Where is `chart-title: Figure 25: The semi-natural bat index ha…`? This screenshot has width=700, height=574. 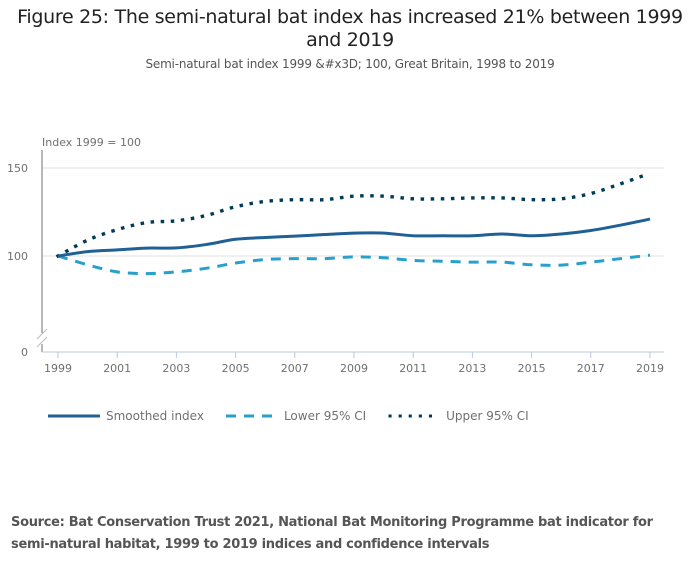
chart-title: Figure 25: The semi-natural bat index ha… is located at coordinates (350, 28).